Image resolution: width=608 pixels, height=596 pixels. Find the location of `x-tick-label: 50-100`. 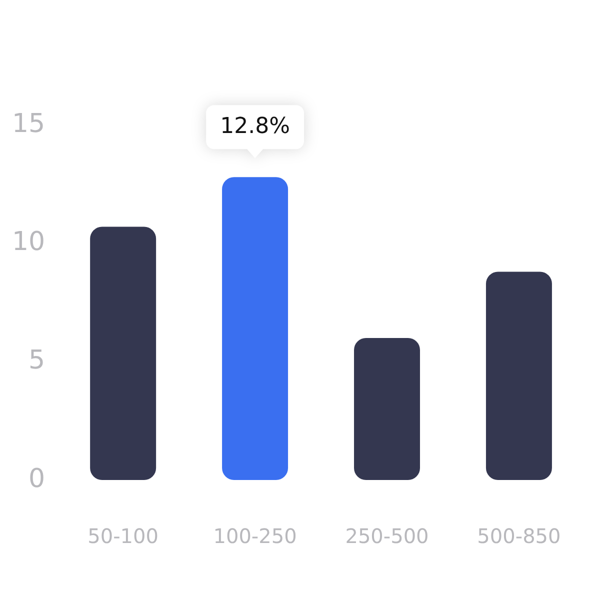

x-tick-label: 50-100 is located at coordinates (123, 536).